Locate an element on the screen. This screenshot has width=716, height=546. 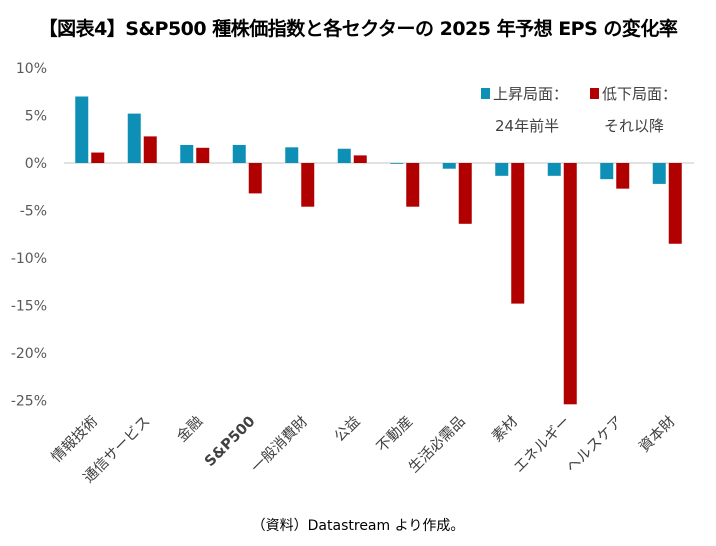
category-label: S&P500 is located at coordinates (230, 442).